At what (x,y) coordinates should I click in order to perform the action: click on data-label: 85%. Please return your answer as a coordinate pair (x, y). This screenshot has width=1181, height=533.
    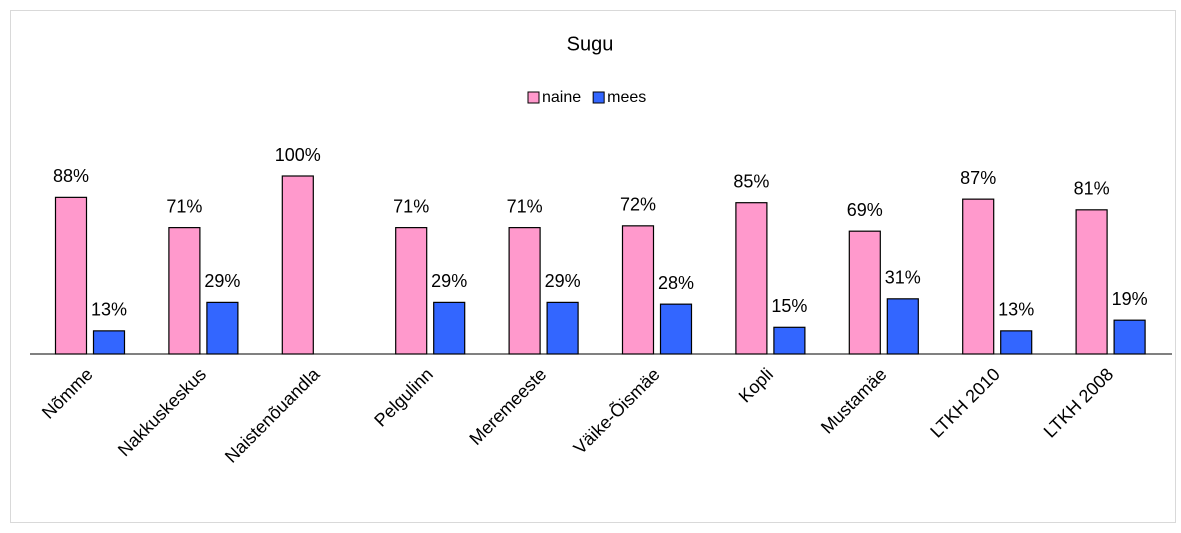
    Looking at the image, I should click on (751, 181).